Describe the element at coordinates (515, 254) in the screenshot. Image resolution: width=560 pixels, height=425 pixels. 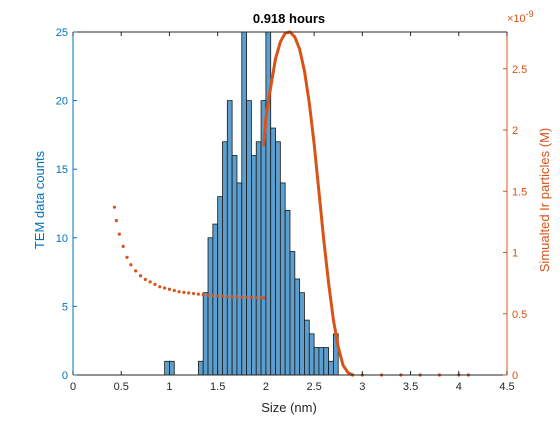
I see `right-tick-label: 1` at that location.